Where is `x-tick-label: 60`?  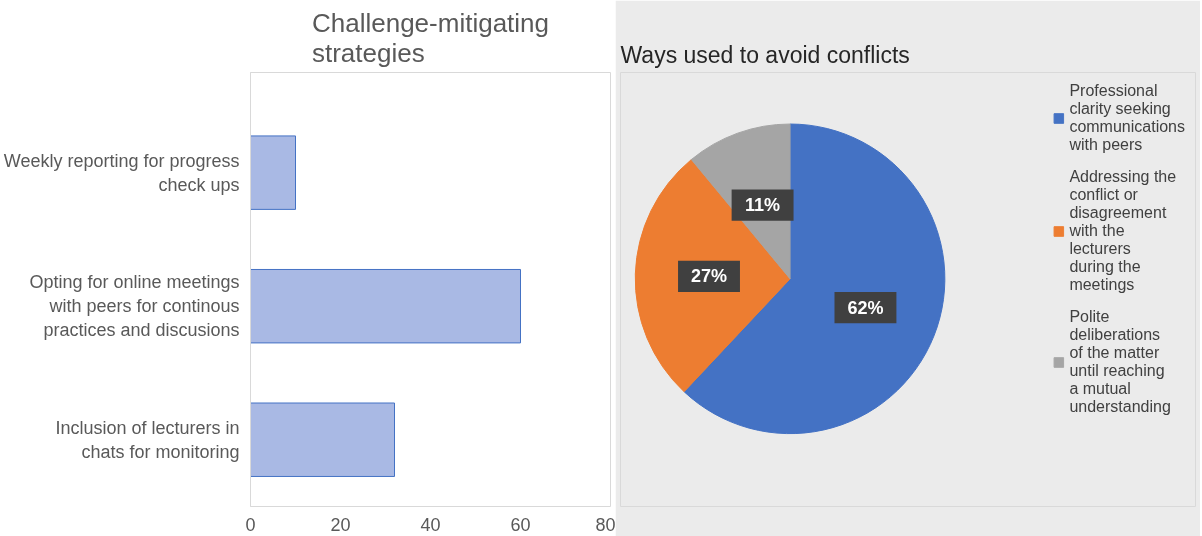
x-tick-label: 60 is located at coordinates (520, 524).